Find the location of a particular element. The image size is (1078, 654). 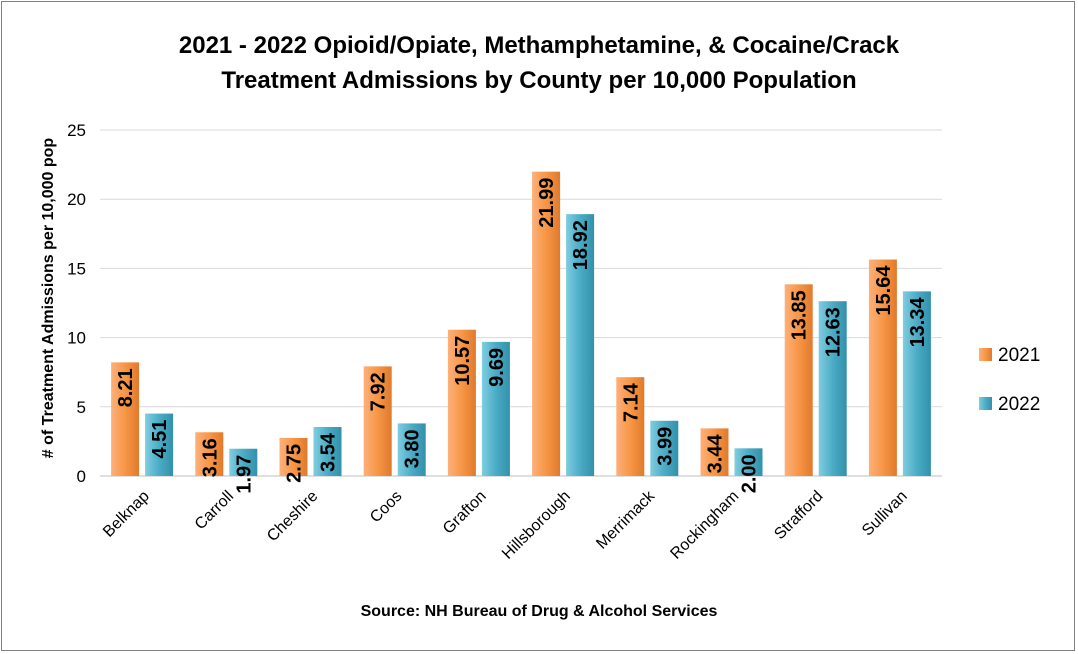

data-label-2021-hillsborough: 21.99 is located at coordinates (547, 203).